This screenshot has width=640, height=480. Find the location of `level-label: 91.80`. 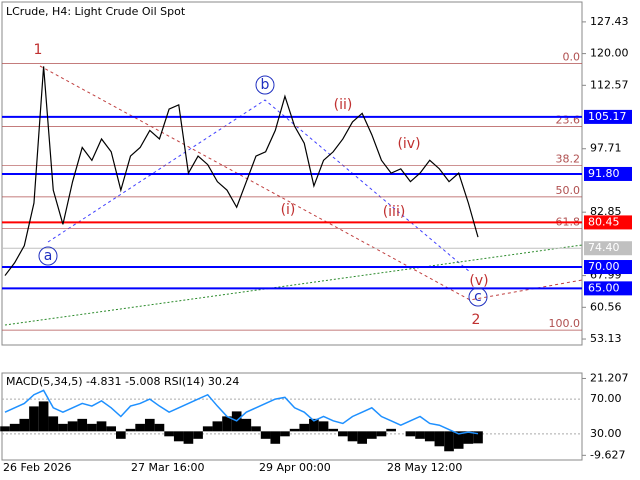

level-label: 91.80 is located at coordinates (604, 173).